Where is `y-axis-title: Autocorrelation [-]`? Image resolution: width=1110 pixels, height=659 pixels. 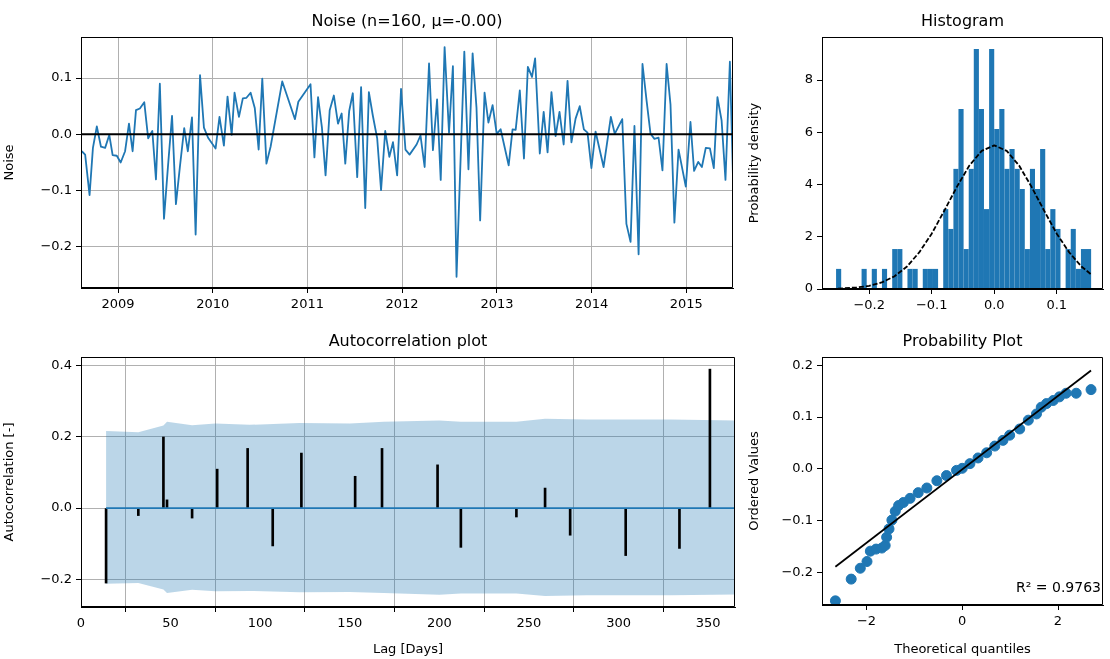 y-axis-title: Autocorrelation [-] is located at coordinates (9, 482).